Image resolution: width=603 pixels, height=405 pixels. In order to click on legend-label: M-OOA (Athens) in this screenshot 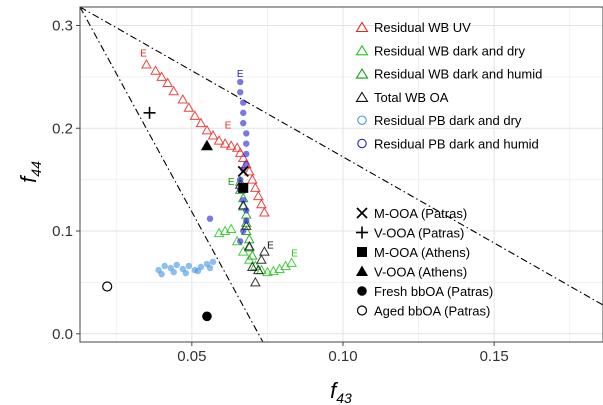, I will do `click(422, 252)`.